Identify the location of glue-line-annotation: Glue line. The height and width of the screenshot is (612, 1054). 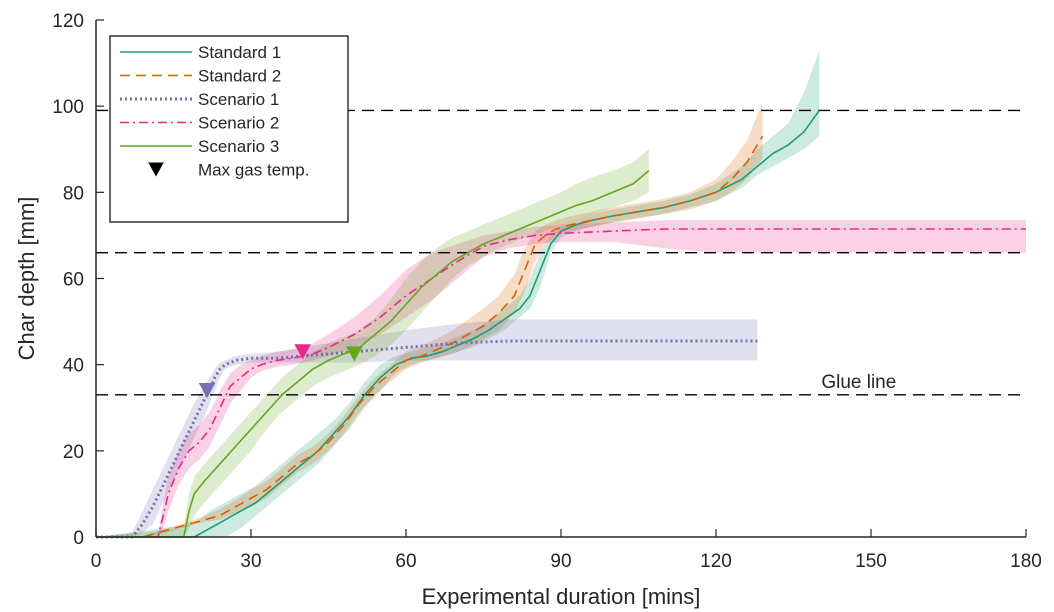
(858, 382).